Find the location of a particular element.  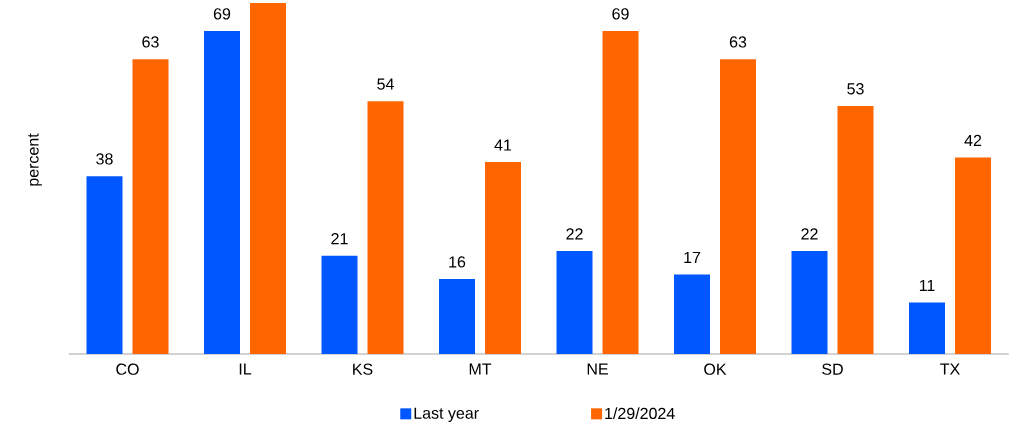

data-label: 11 is located at coordinates (927, 285).